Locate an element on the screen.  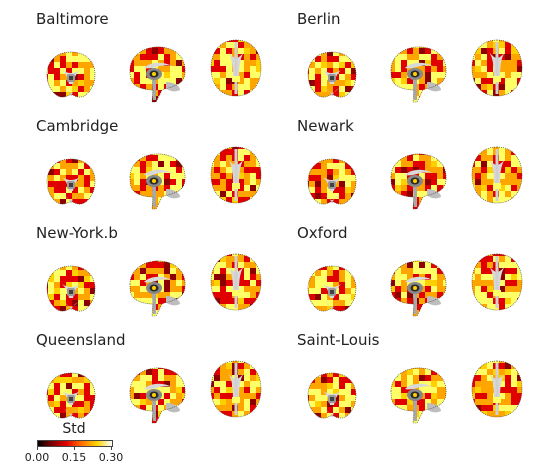
site-panel: New-York.b is located at coordinates (166, 277).